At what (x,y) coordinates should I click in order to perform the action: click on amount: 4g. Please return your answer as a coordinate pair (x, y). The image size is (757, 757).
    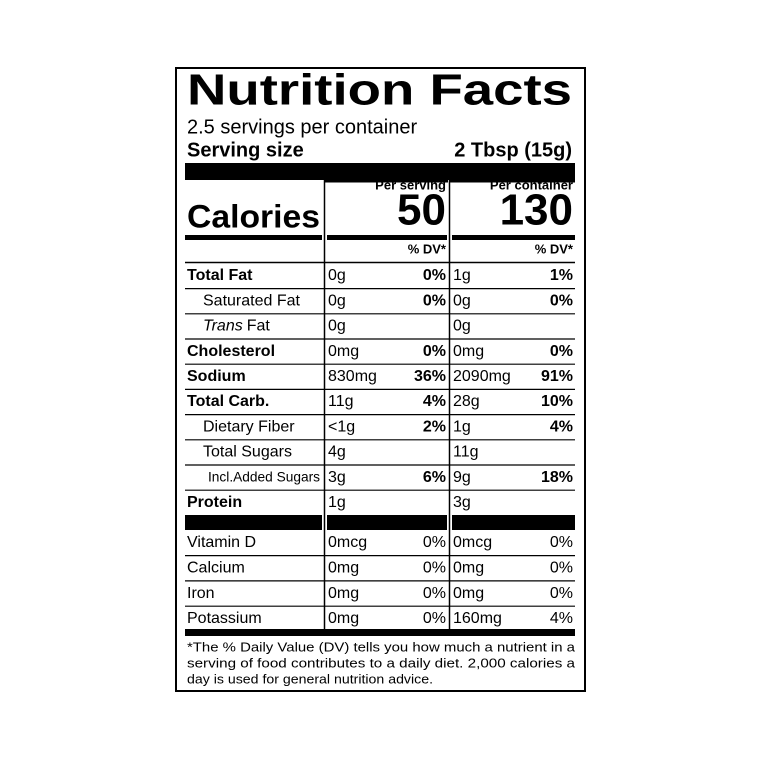
    Looking at the image, I should click on (337, 452).